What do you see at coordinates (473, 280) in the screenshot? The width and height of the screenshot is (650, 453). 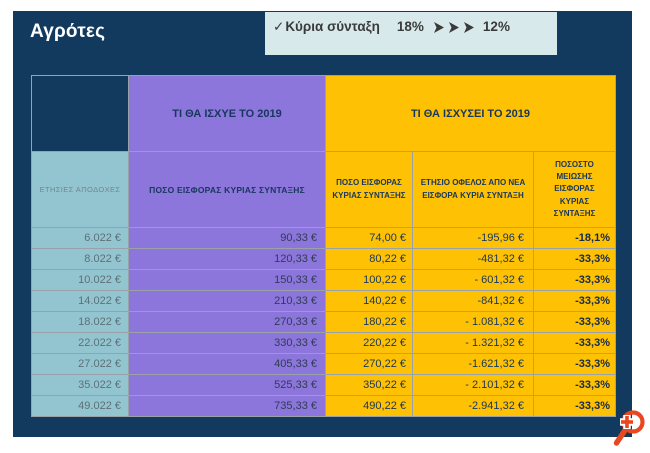 I see `annual-benefit-cell: - 601,32 €` at bounding box center [473, 280].